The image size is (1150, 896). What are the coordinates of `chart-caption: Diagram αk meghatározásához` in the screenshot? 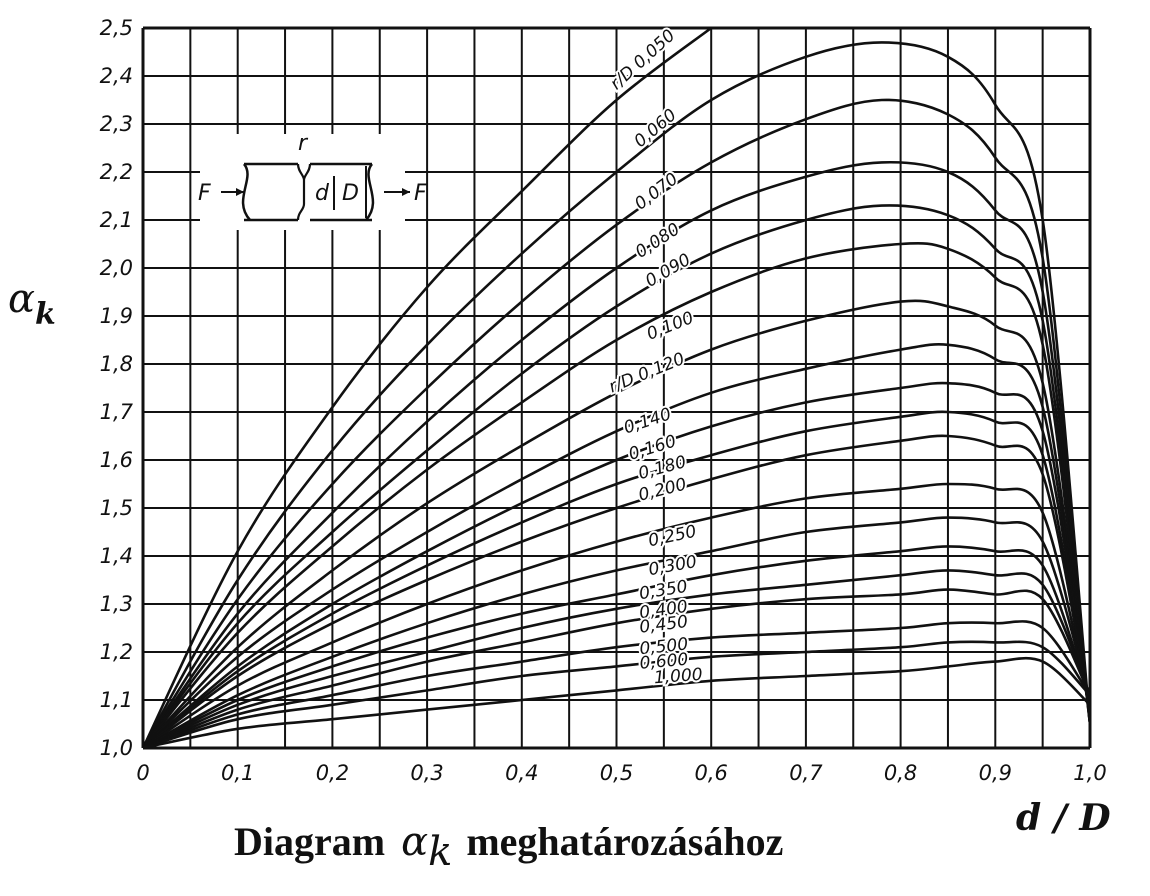 It's located at (508, 847).